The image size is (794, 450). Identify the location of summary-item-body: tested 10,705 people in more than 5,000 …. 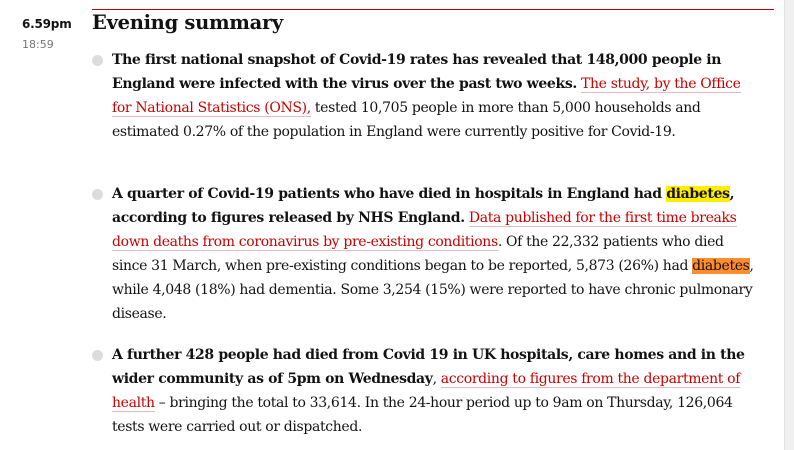
(406, 120).